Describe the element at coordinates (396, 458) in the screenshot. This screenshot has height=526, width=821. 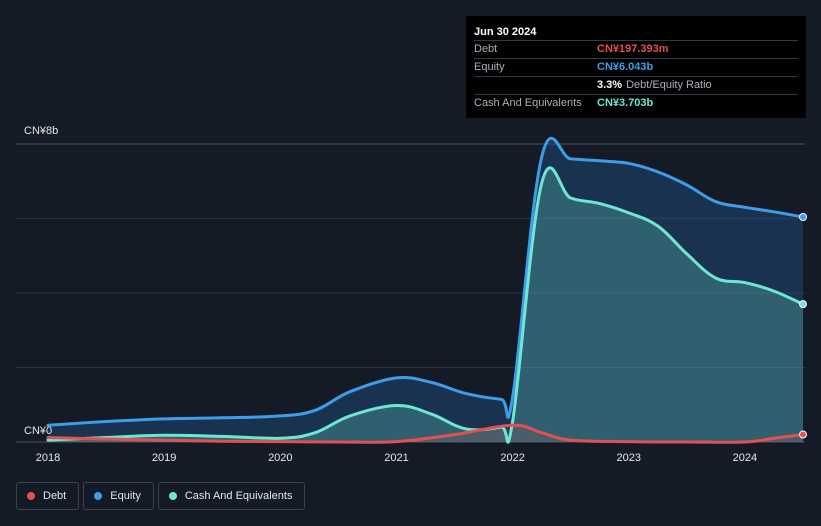
I see `x-tick-label: 2021` at that location.